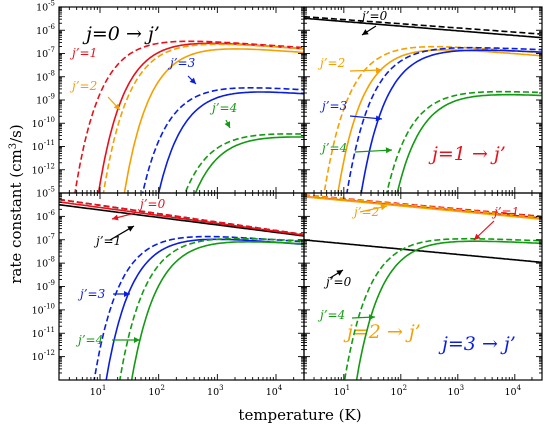 The height and width of the screenshot is (429, 550). I want to click on panel-title: j=2 → j’, so click(382, 332).